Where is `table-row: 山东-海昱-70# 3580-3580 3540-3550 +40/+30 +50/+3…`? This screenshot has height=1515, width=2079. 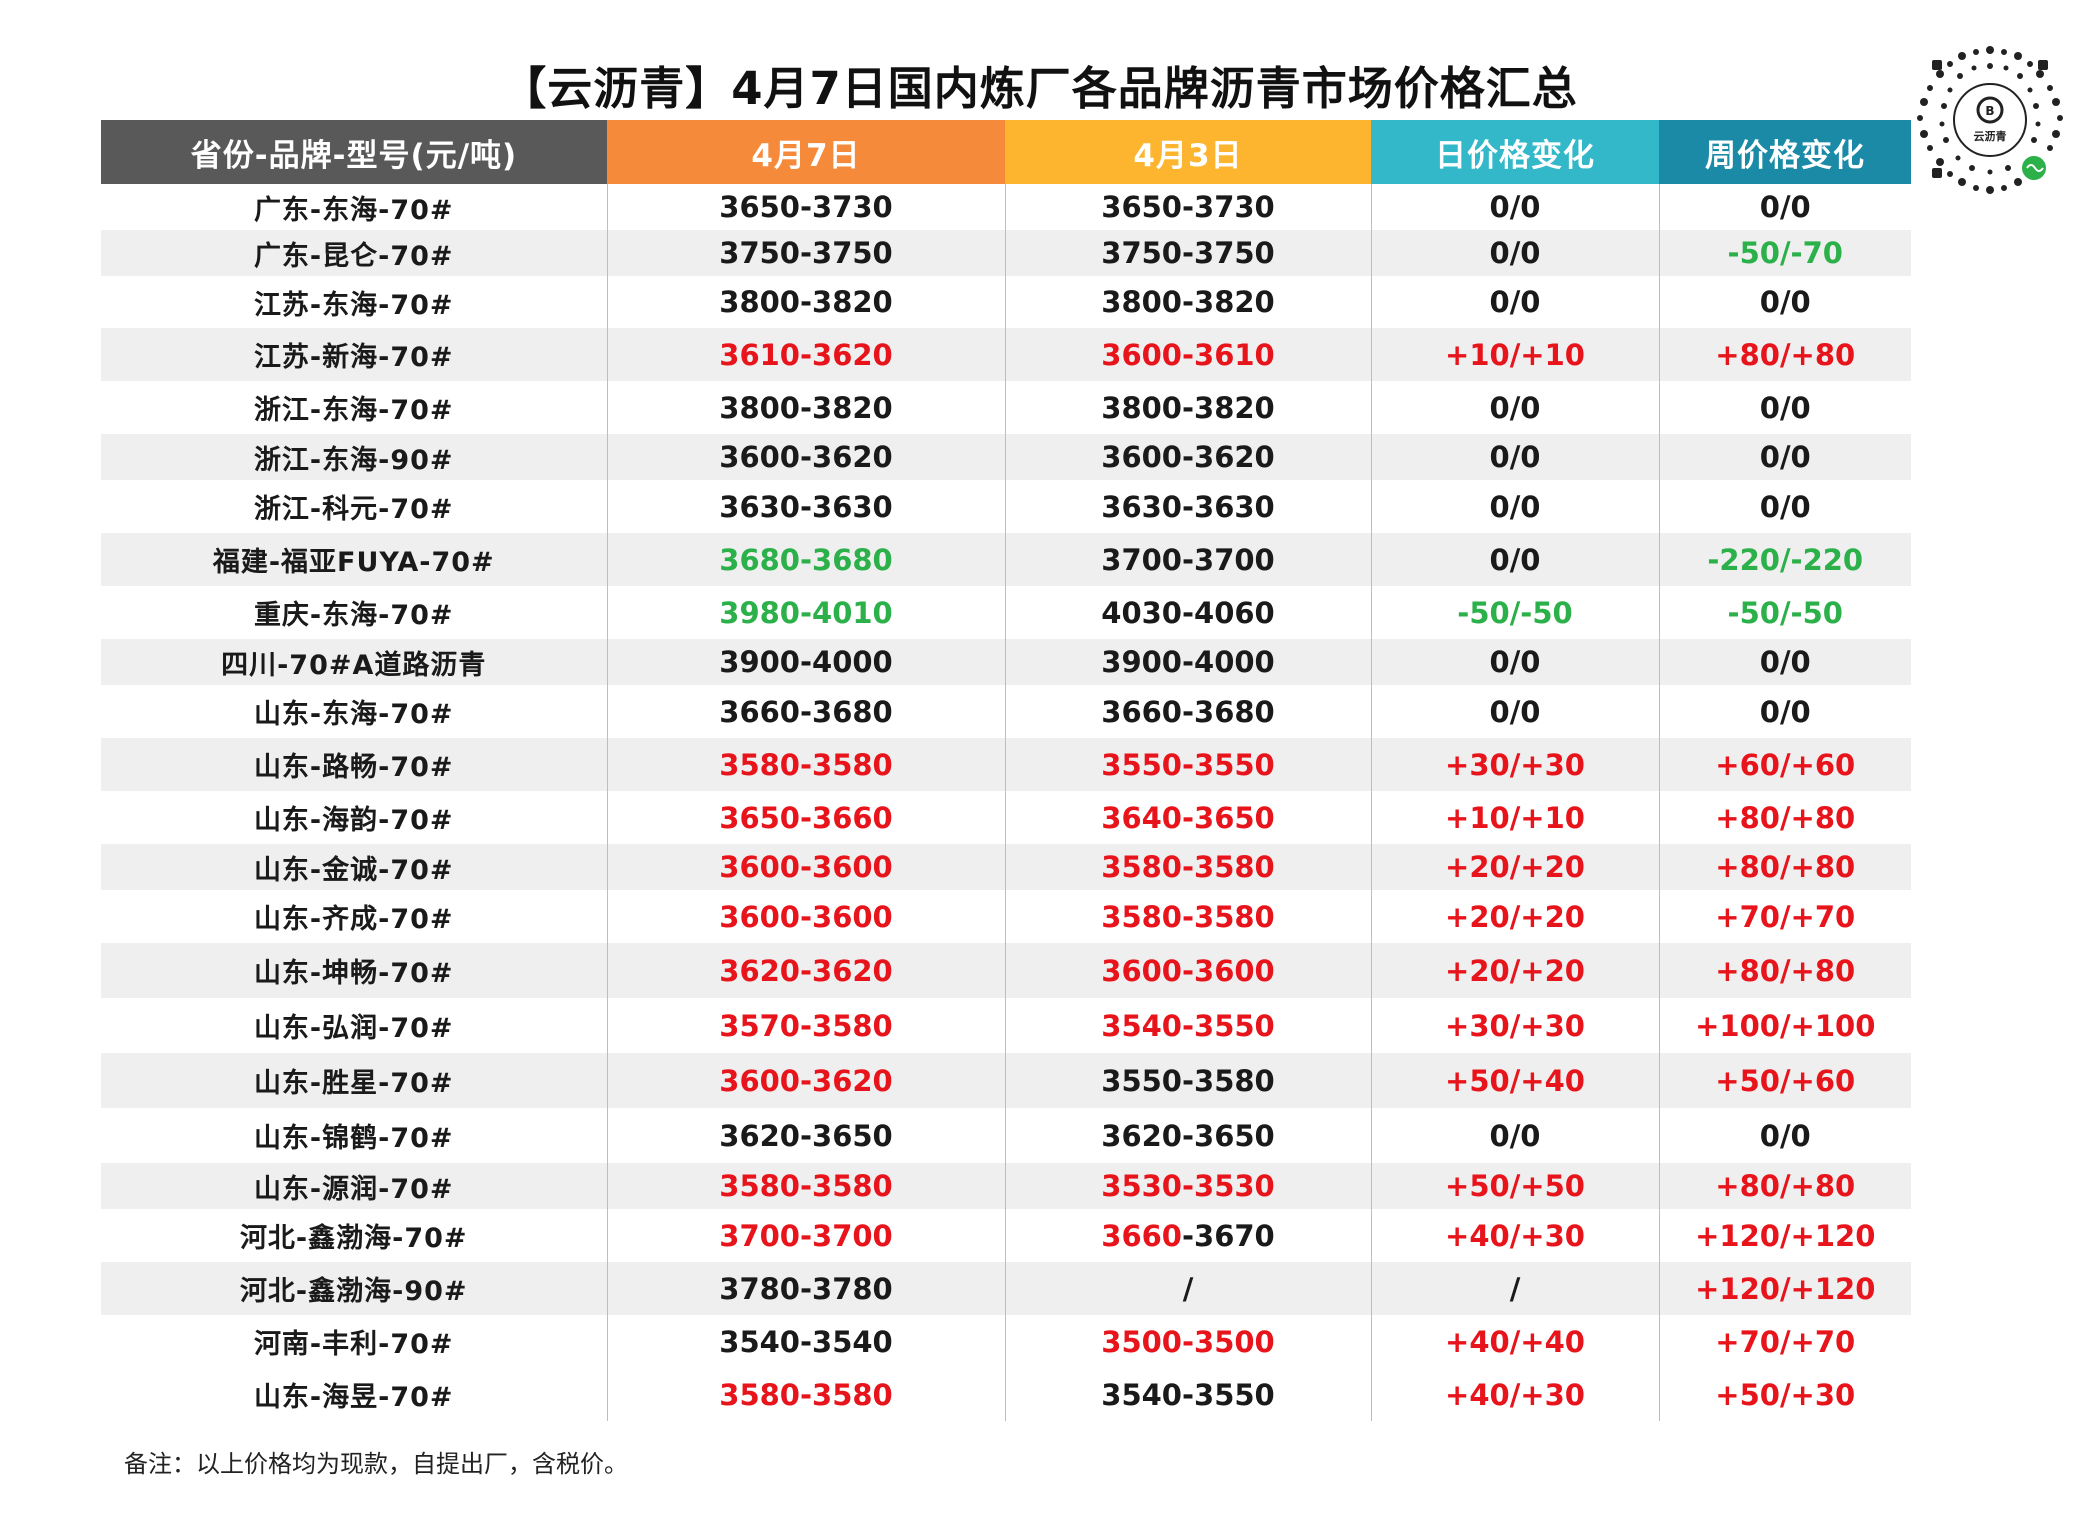
table-row: 山东-海昱-70# 3580-3580 3540-3550 +40/+30 +50/+3… is located at coordinates (1006, 1394).